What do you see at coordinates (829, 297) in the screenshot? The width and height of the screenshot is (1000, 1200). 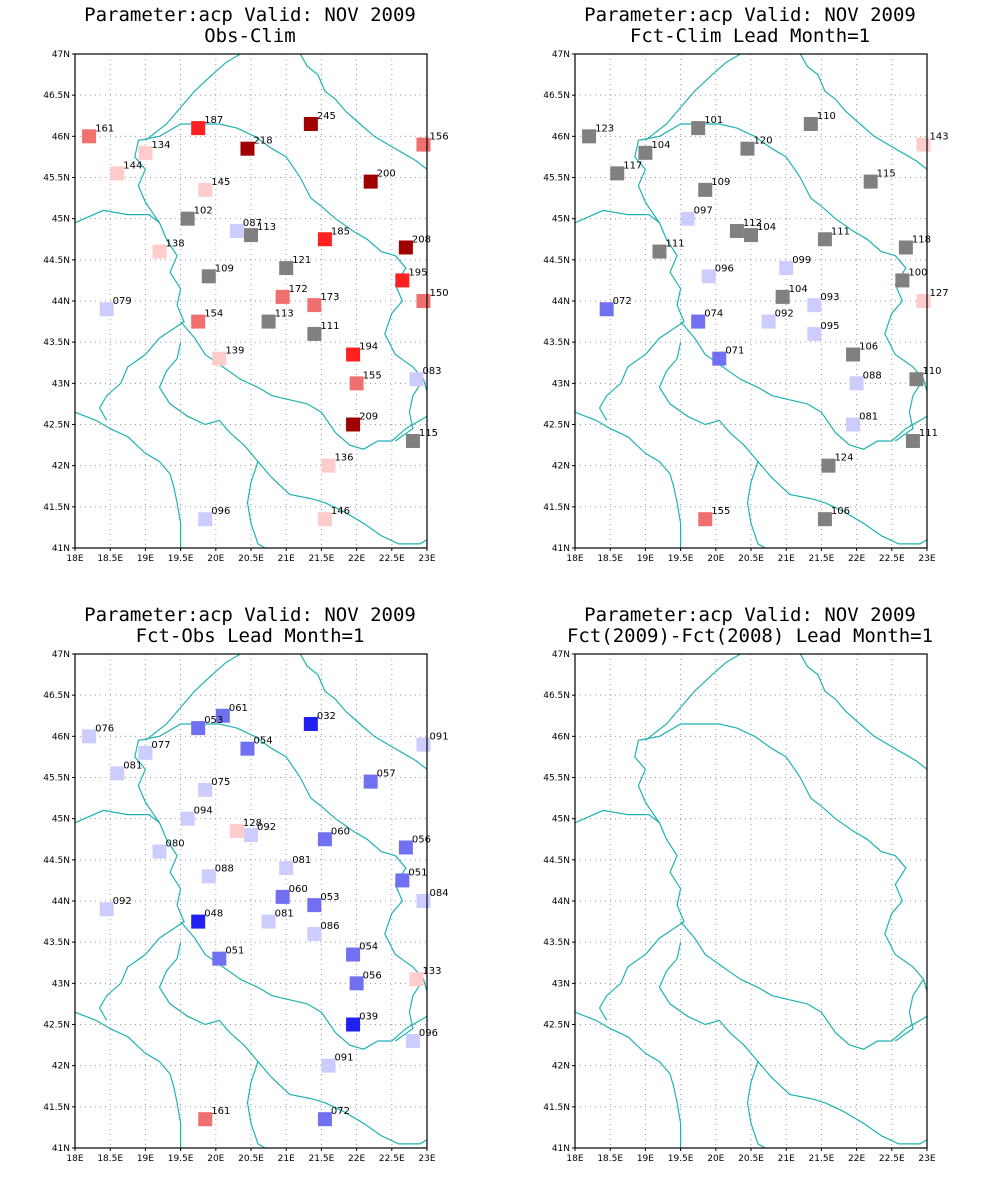 I see `station-label: 093` at bounding box center [829, 297].